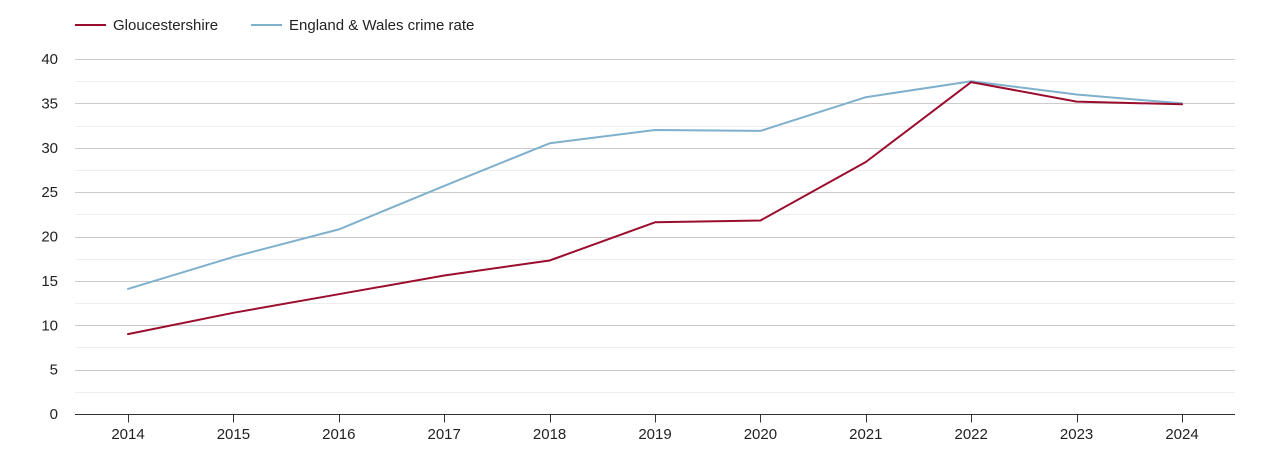 The height and width of the screenshot is (450, 1270). I want to click on x-tick-label: 2021, so click(865, 434).